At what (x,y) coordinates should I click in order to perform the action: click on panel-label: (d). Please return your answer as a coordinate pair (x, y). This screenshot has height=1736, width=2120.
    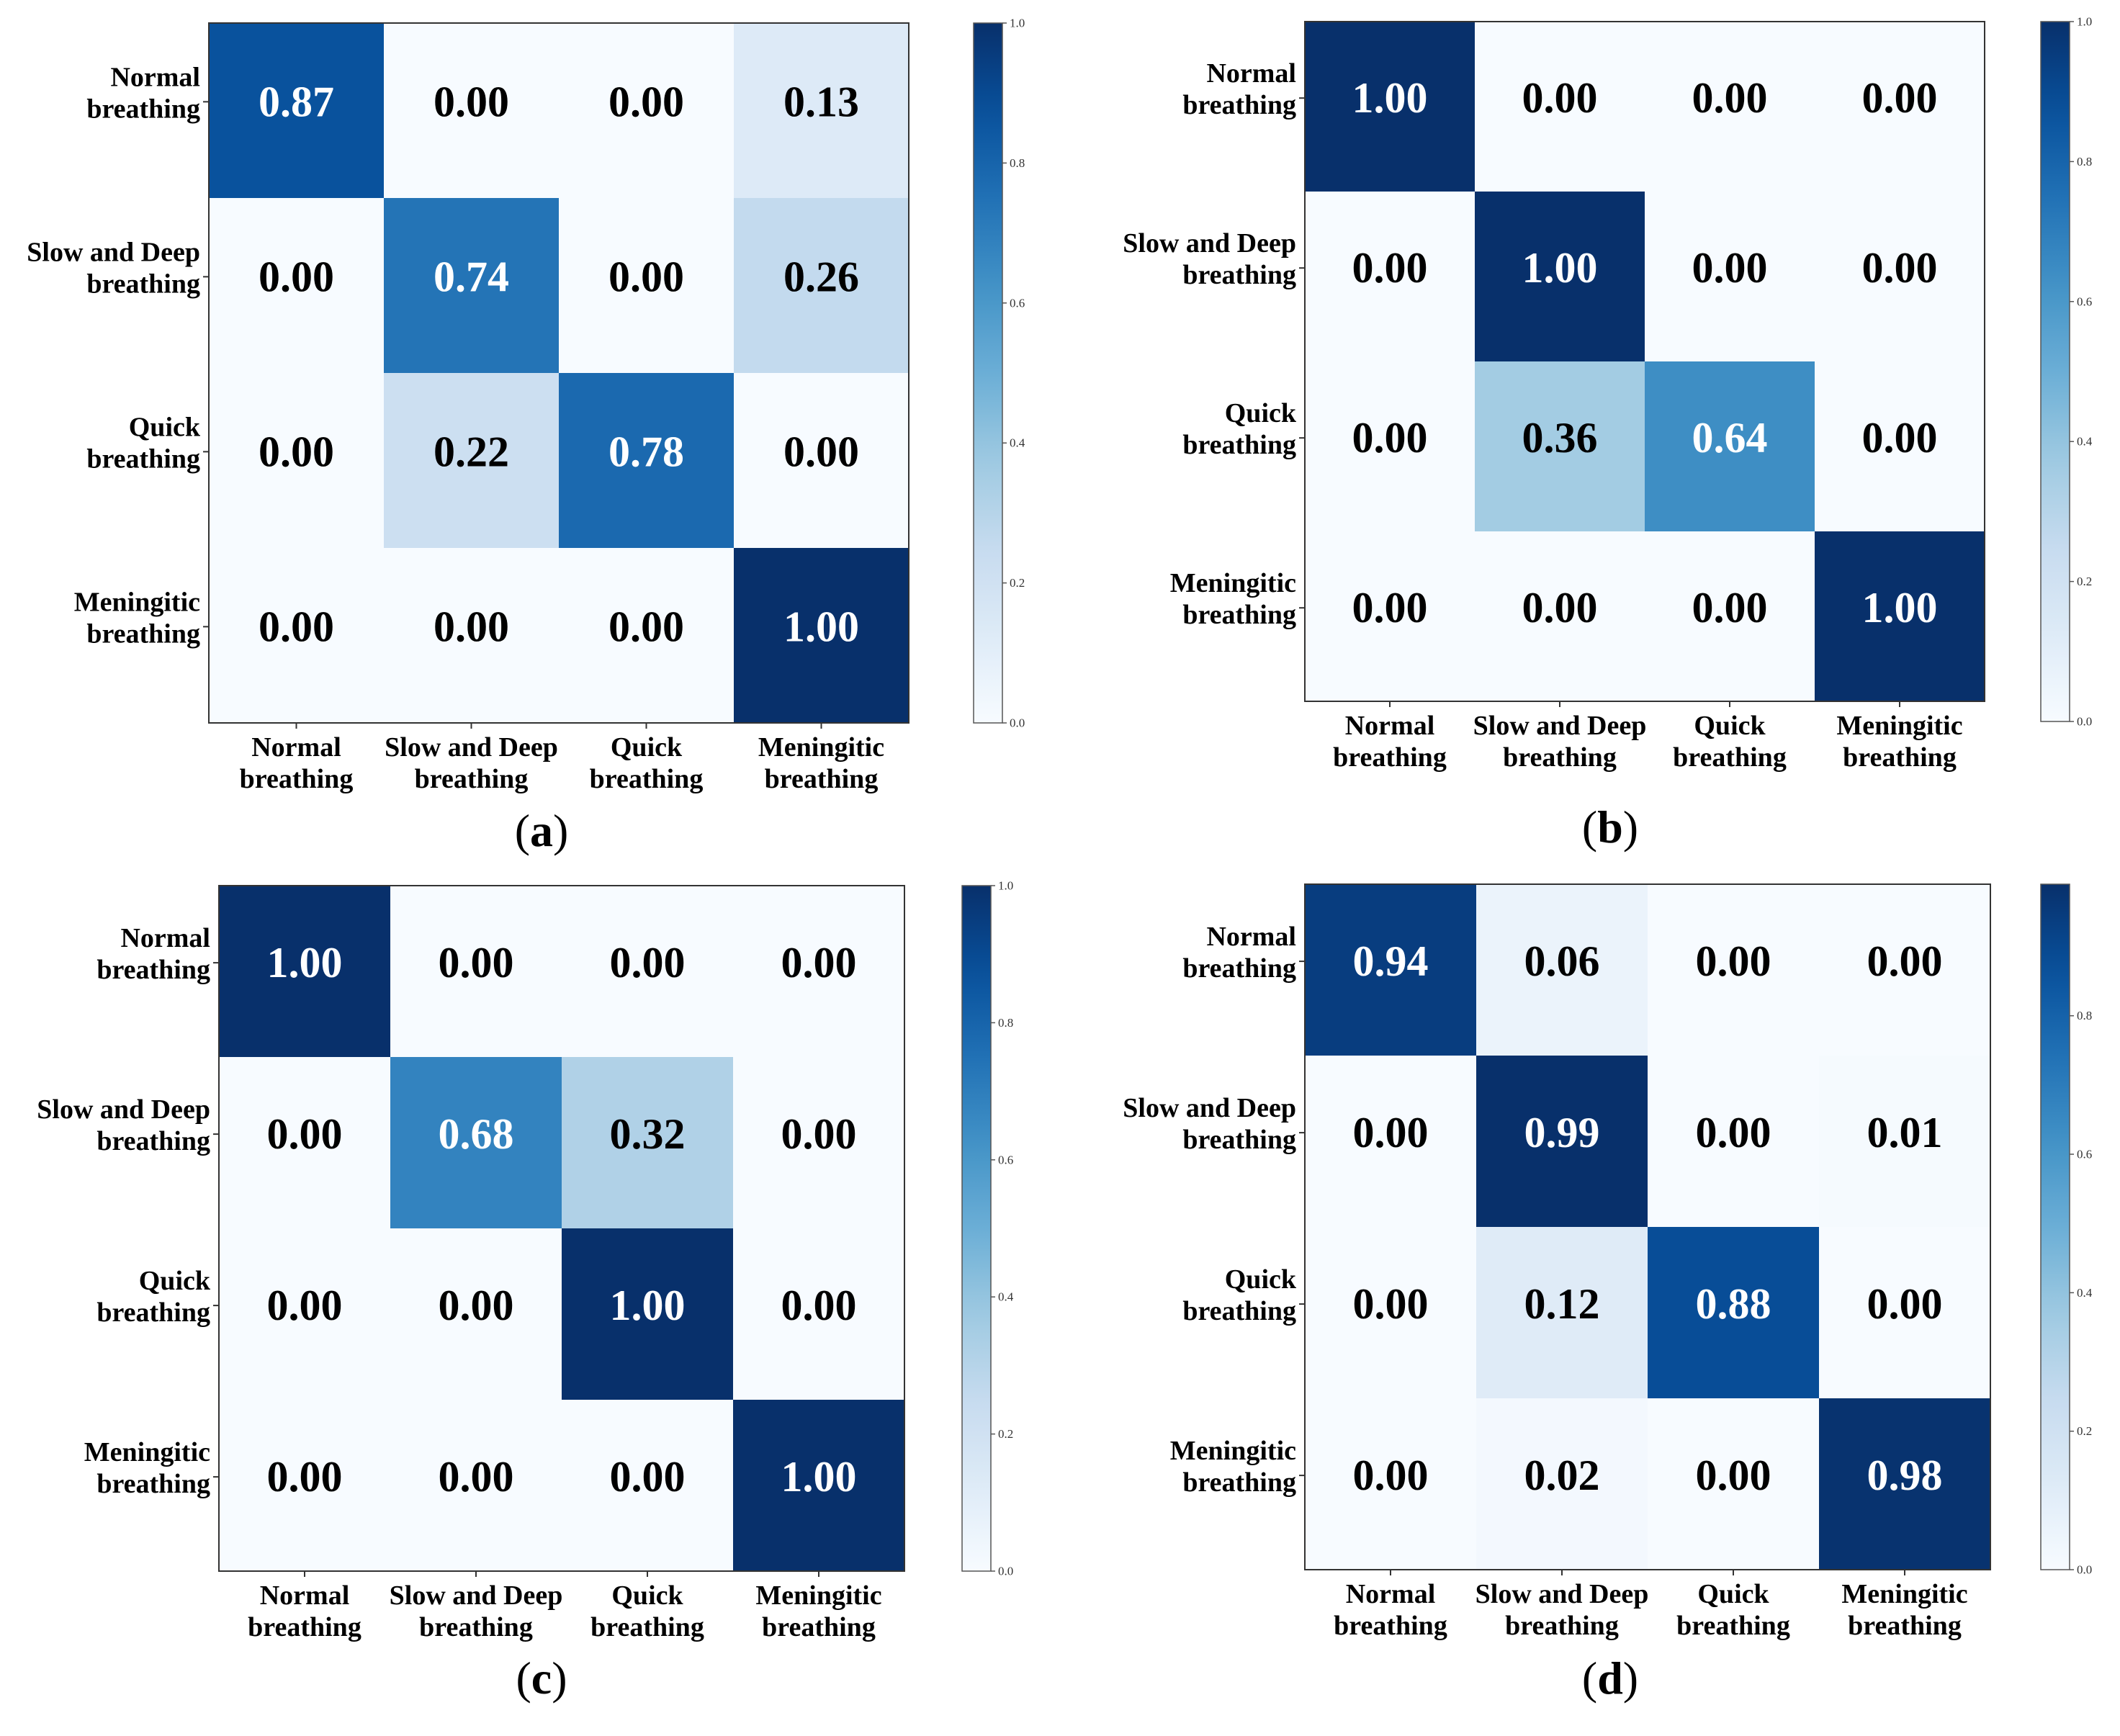
    Looking at the image, I should click on (1610, 1678).